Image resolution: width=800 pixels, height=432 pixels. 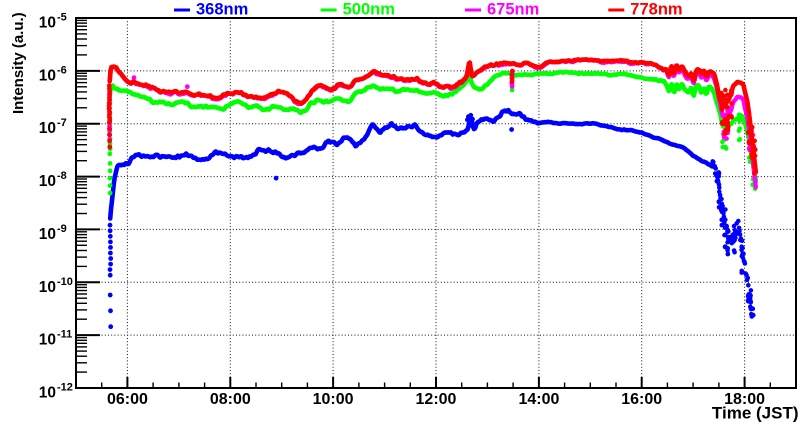 I want to click on svg-text: 368nm, so click(x=222, y=9).